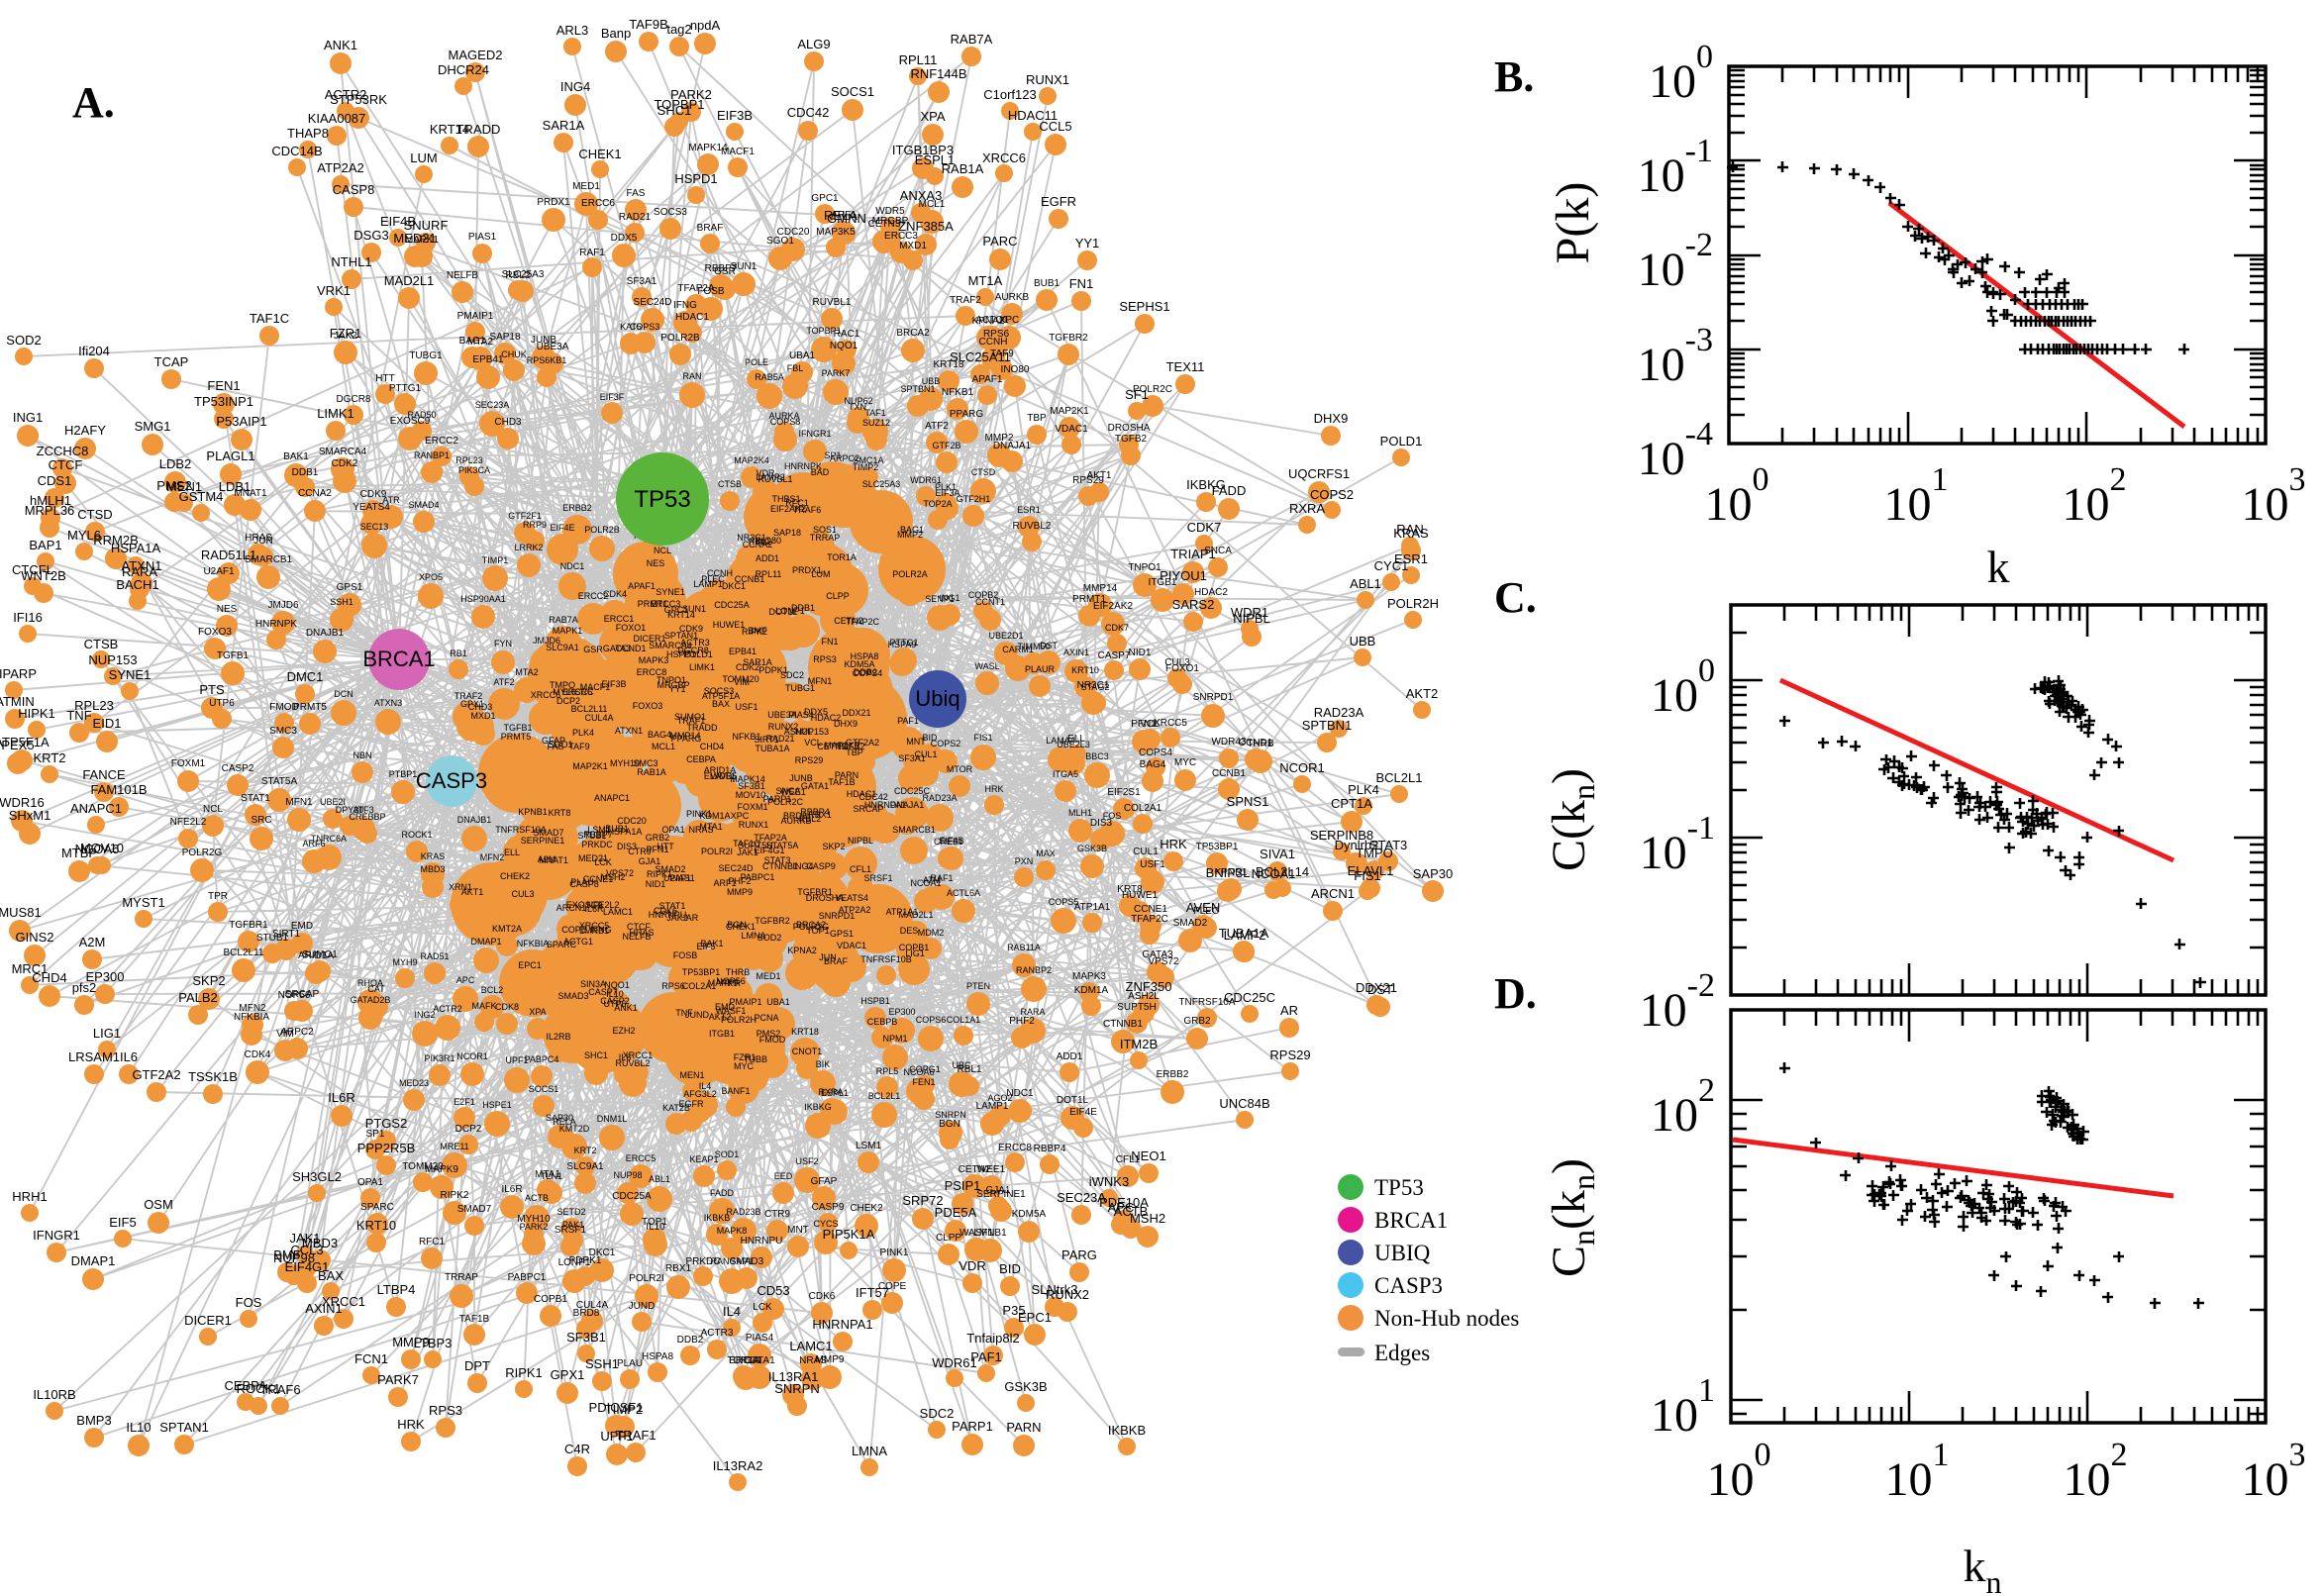 Image resolution: width=2323 pixels, height=1596 pixels. Describe the element at coordinates (297, 1032) in the screenshot. I see `svg-text: ARPC2` at that location.